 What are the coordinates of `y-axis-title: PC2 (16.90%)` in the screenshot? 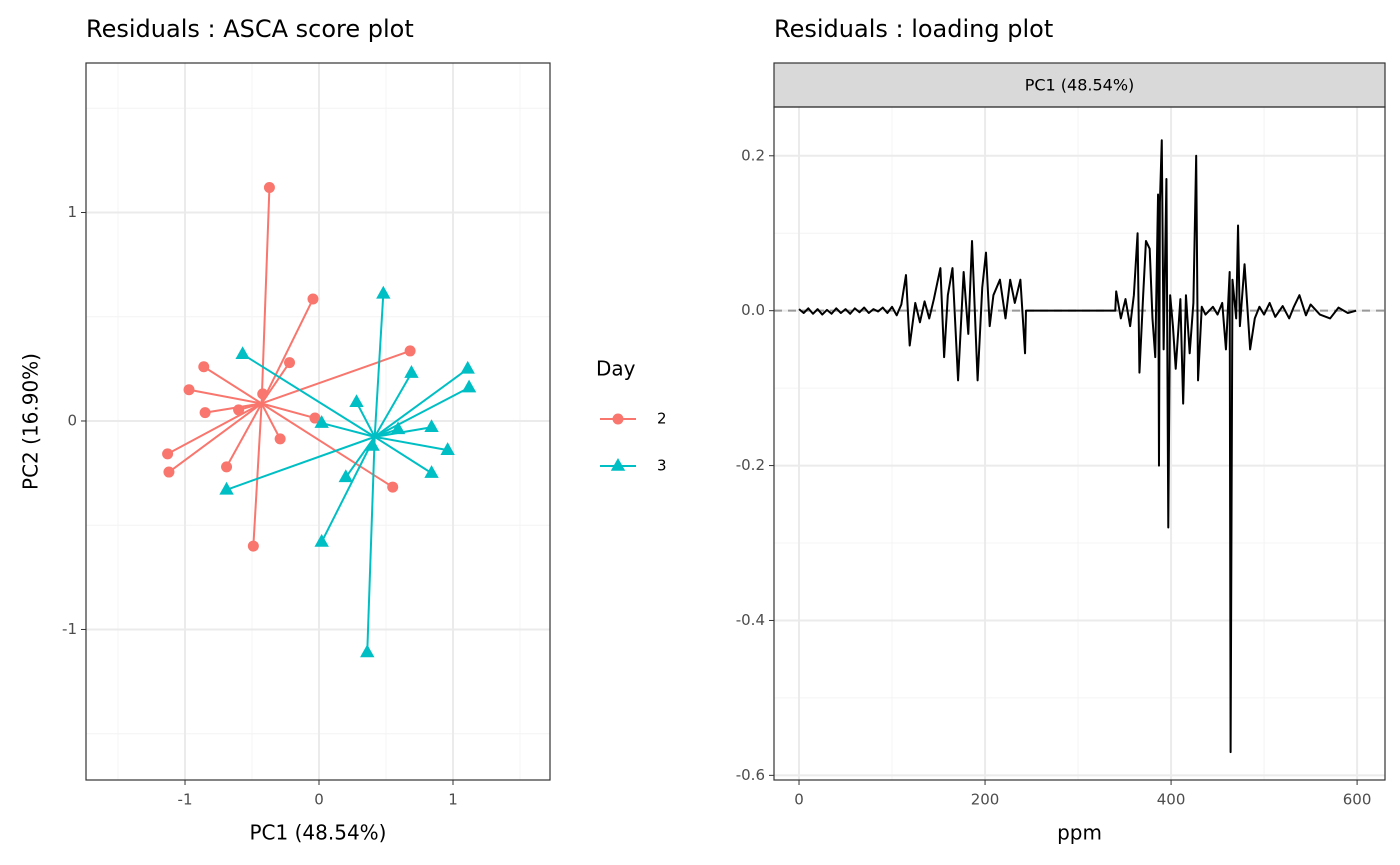 It's located at (31, 421).